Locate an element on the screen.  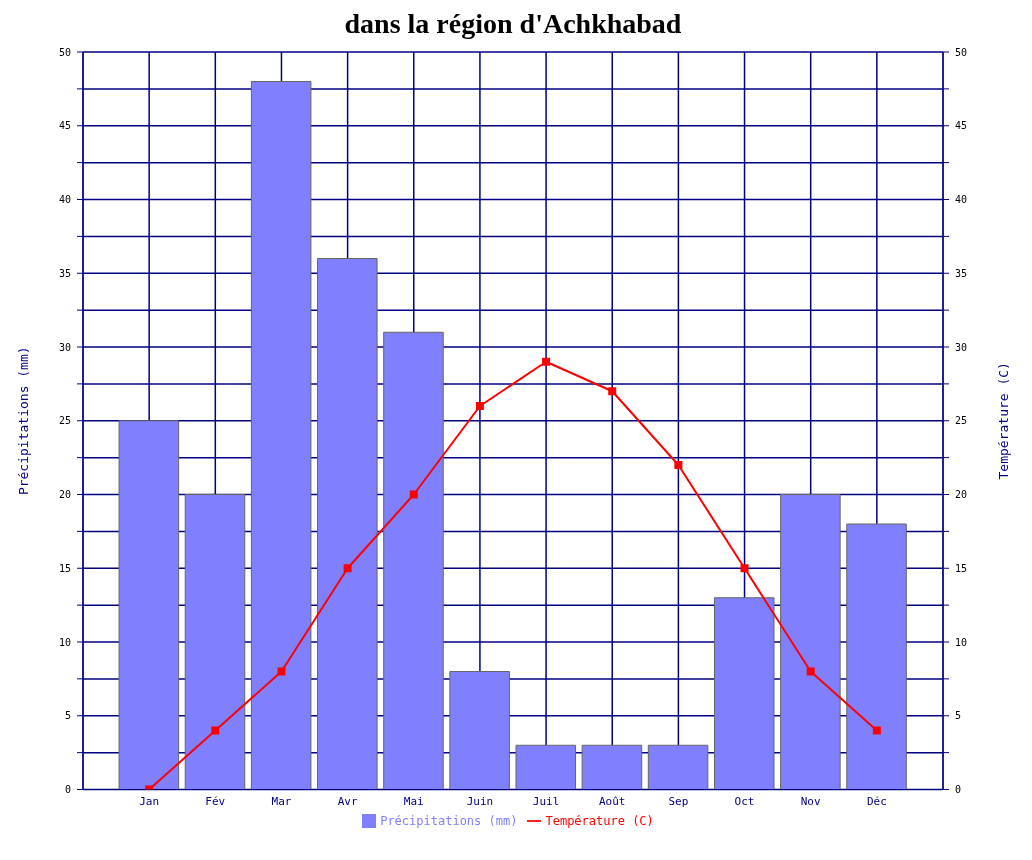
y2-tick-label: 20 is located at coordinates (961, 495).